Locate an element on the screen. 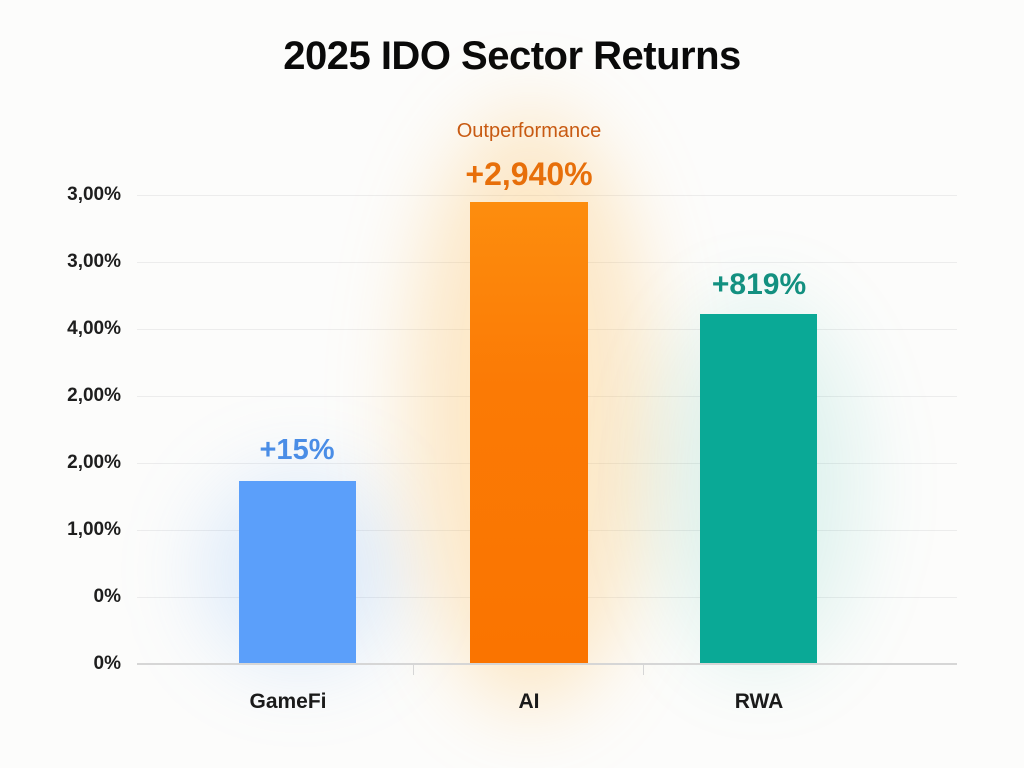 This screenshot has height=768, width=1024. x-axis-baseline is located at coordinates (547, 664).